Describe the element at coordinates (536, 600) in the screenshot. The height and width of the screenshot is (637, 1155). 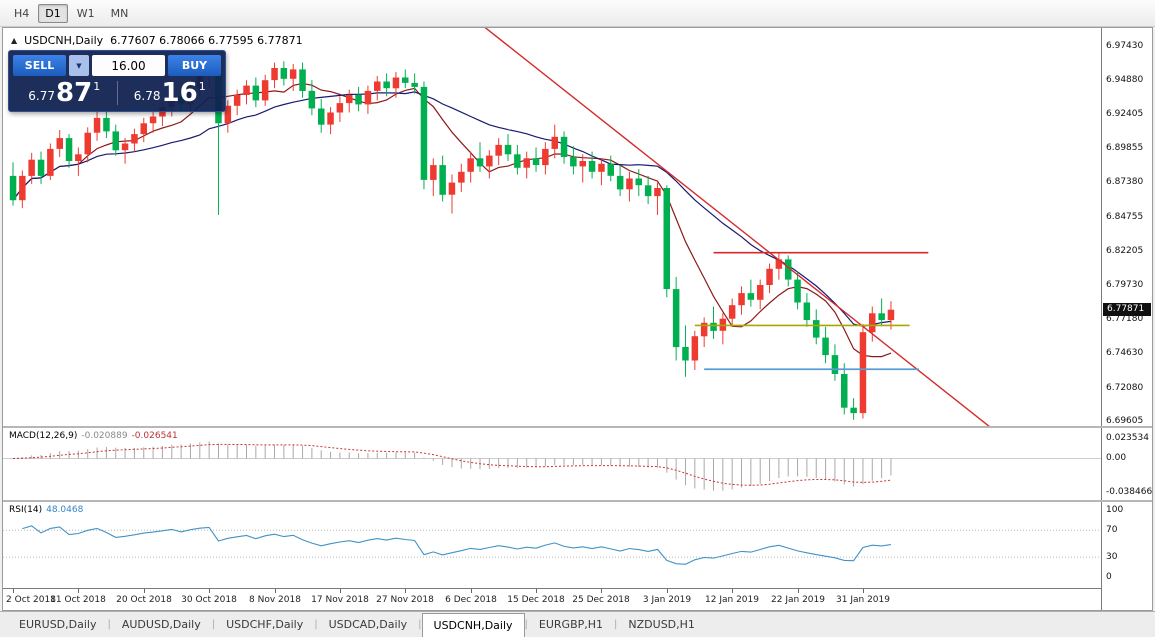
I see `date-label: 15 Dec 2018` at that location.